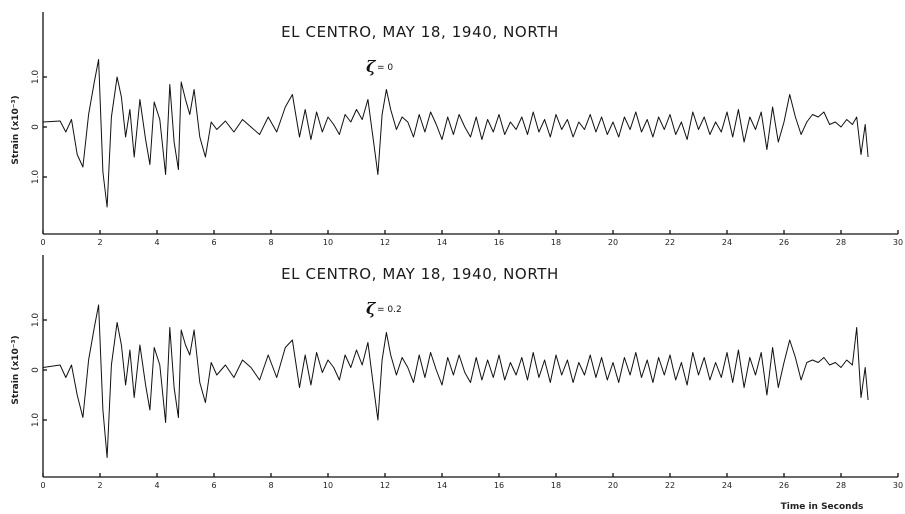  Describe the element at coordinates (385, 68) in the screenshot. I see `zeta-value: = 0` at that location.